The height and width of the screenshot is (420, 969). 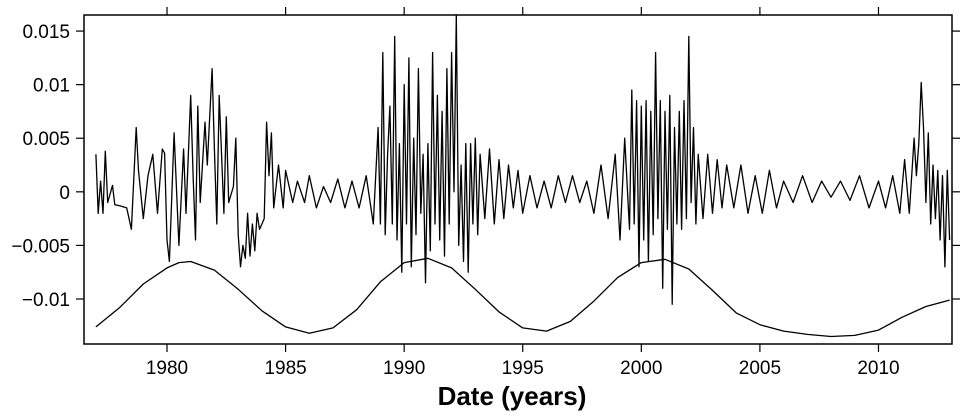 I want to click on x-tick-label: 2000, so click(x=641, y=368).